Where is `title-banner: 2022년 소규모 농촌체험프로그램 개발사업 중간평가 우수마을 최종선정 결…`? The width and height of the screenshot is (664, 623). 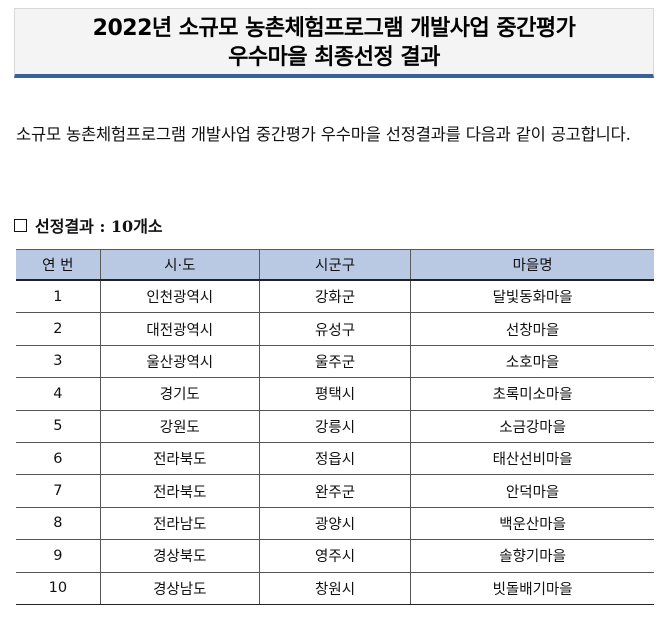
title-banner: 2022년 소규모 농촌체험프로그램 개발사업 중간평가 우수마을 최종선정 결… is located at coordinates (334, 43).